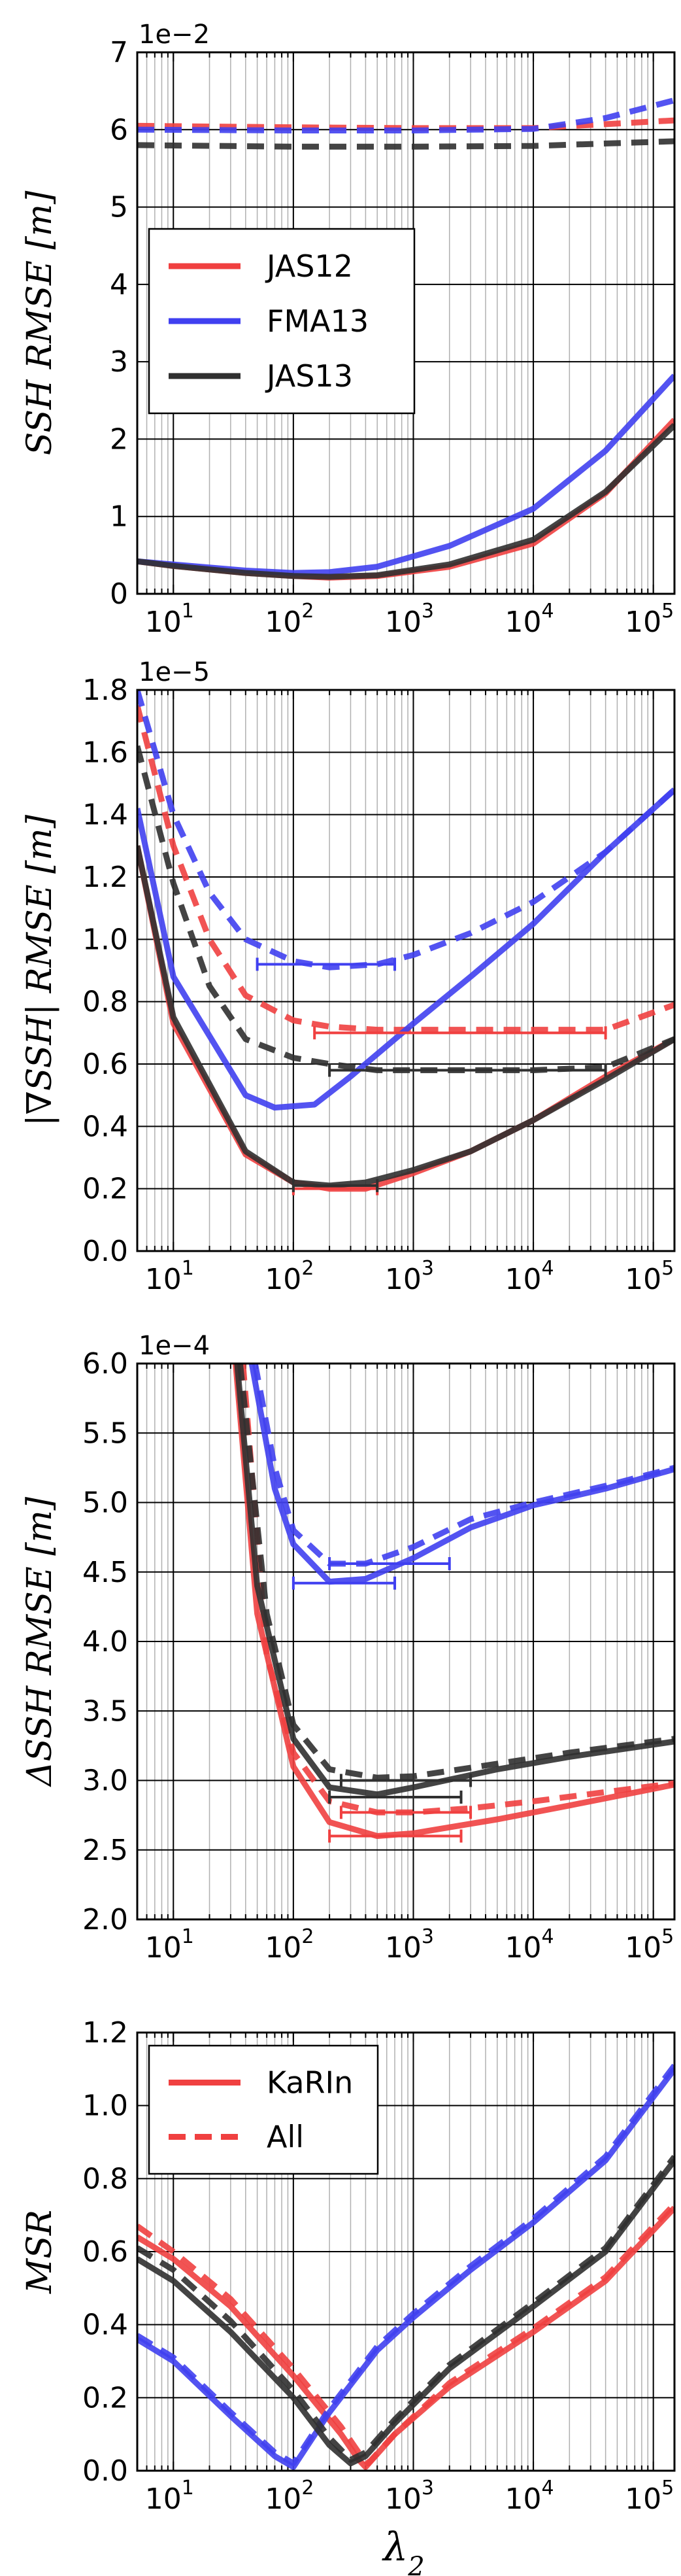 Image resolution: width=681 pixels, height=2576 pixels. I want to click on legend: KaRIn All, so click(263, 2109).